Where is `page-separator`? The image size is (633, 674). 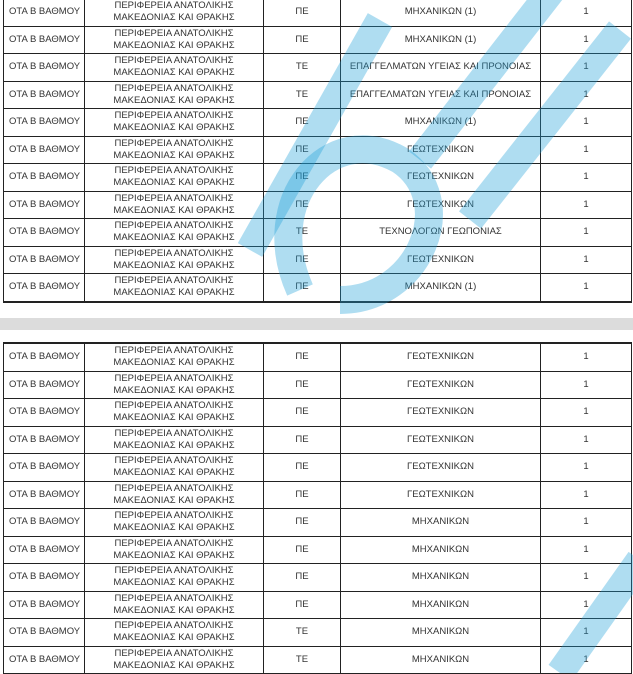 page-separator is located at coordinates (316, 324).